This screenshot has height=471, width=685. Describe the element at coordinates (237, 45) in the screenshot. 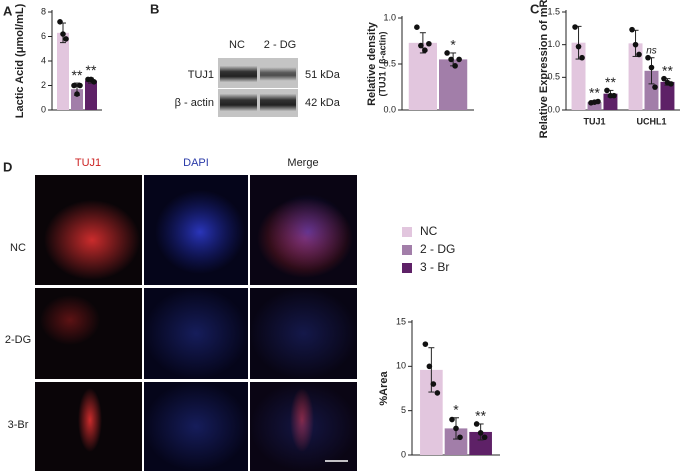

I see `lane-label: NC` at that location.